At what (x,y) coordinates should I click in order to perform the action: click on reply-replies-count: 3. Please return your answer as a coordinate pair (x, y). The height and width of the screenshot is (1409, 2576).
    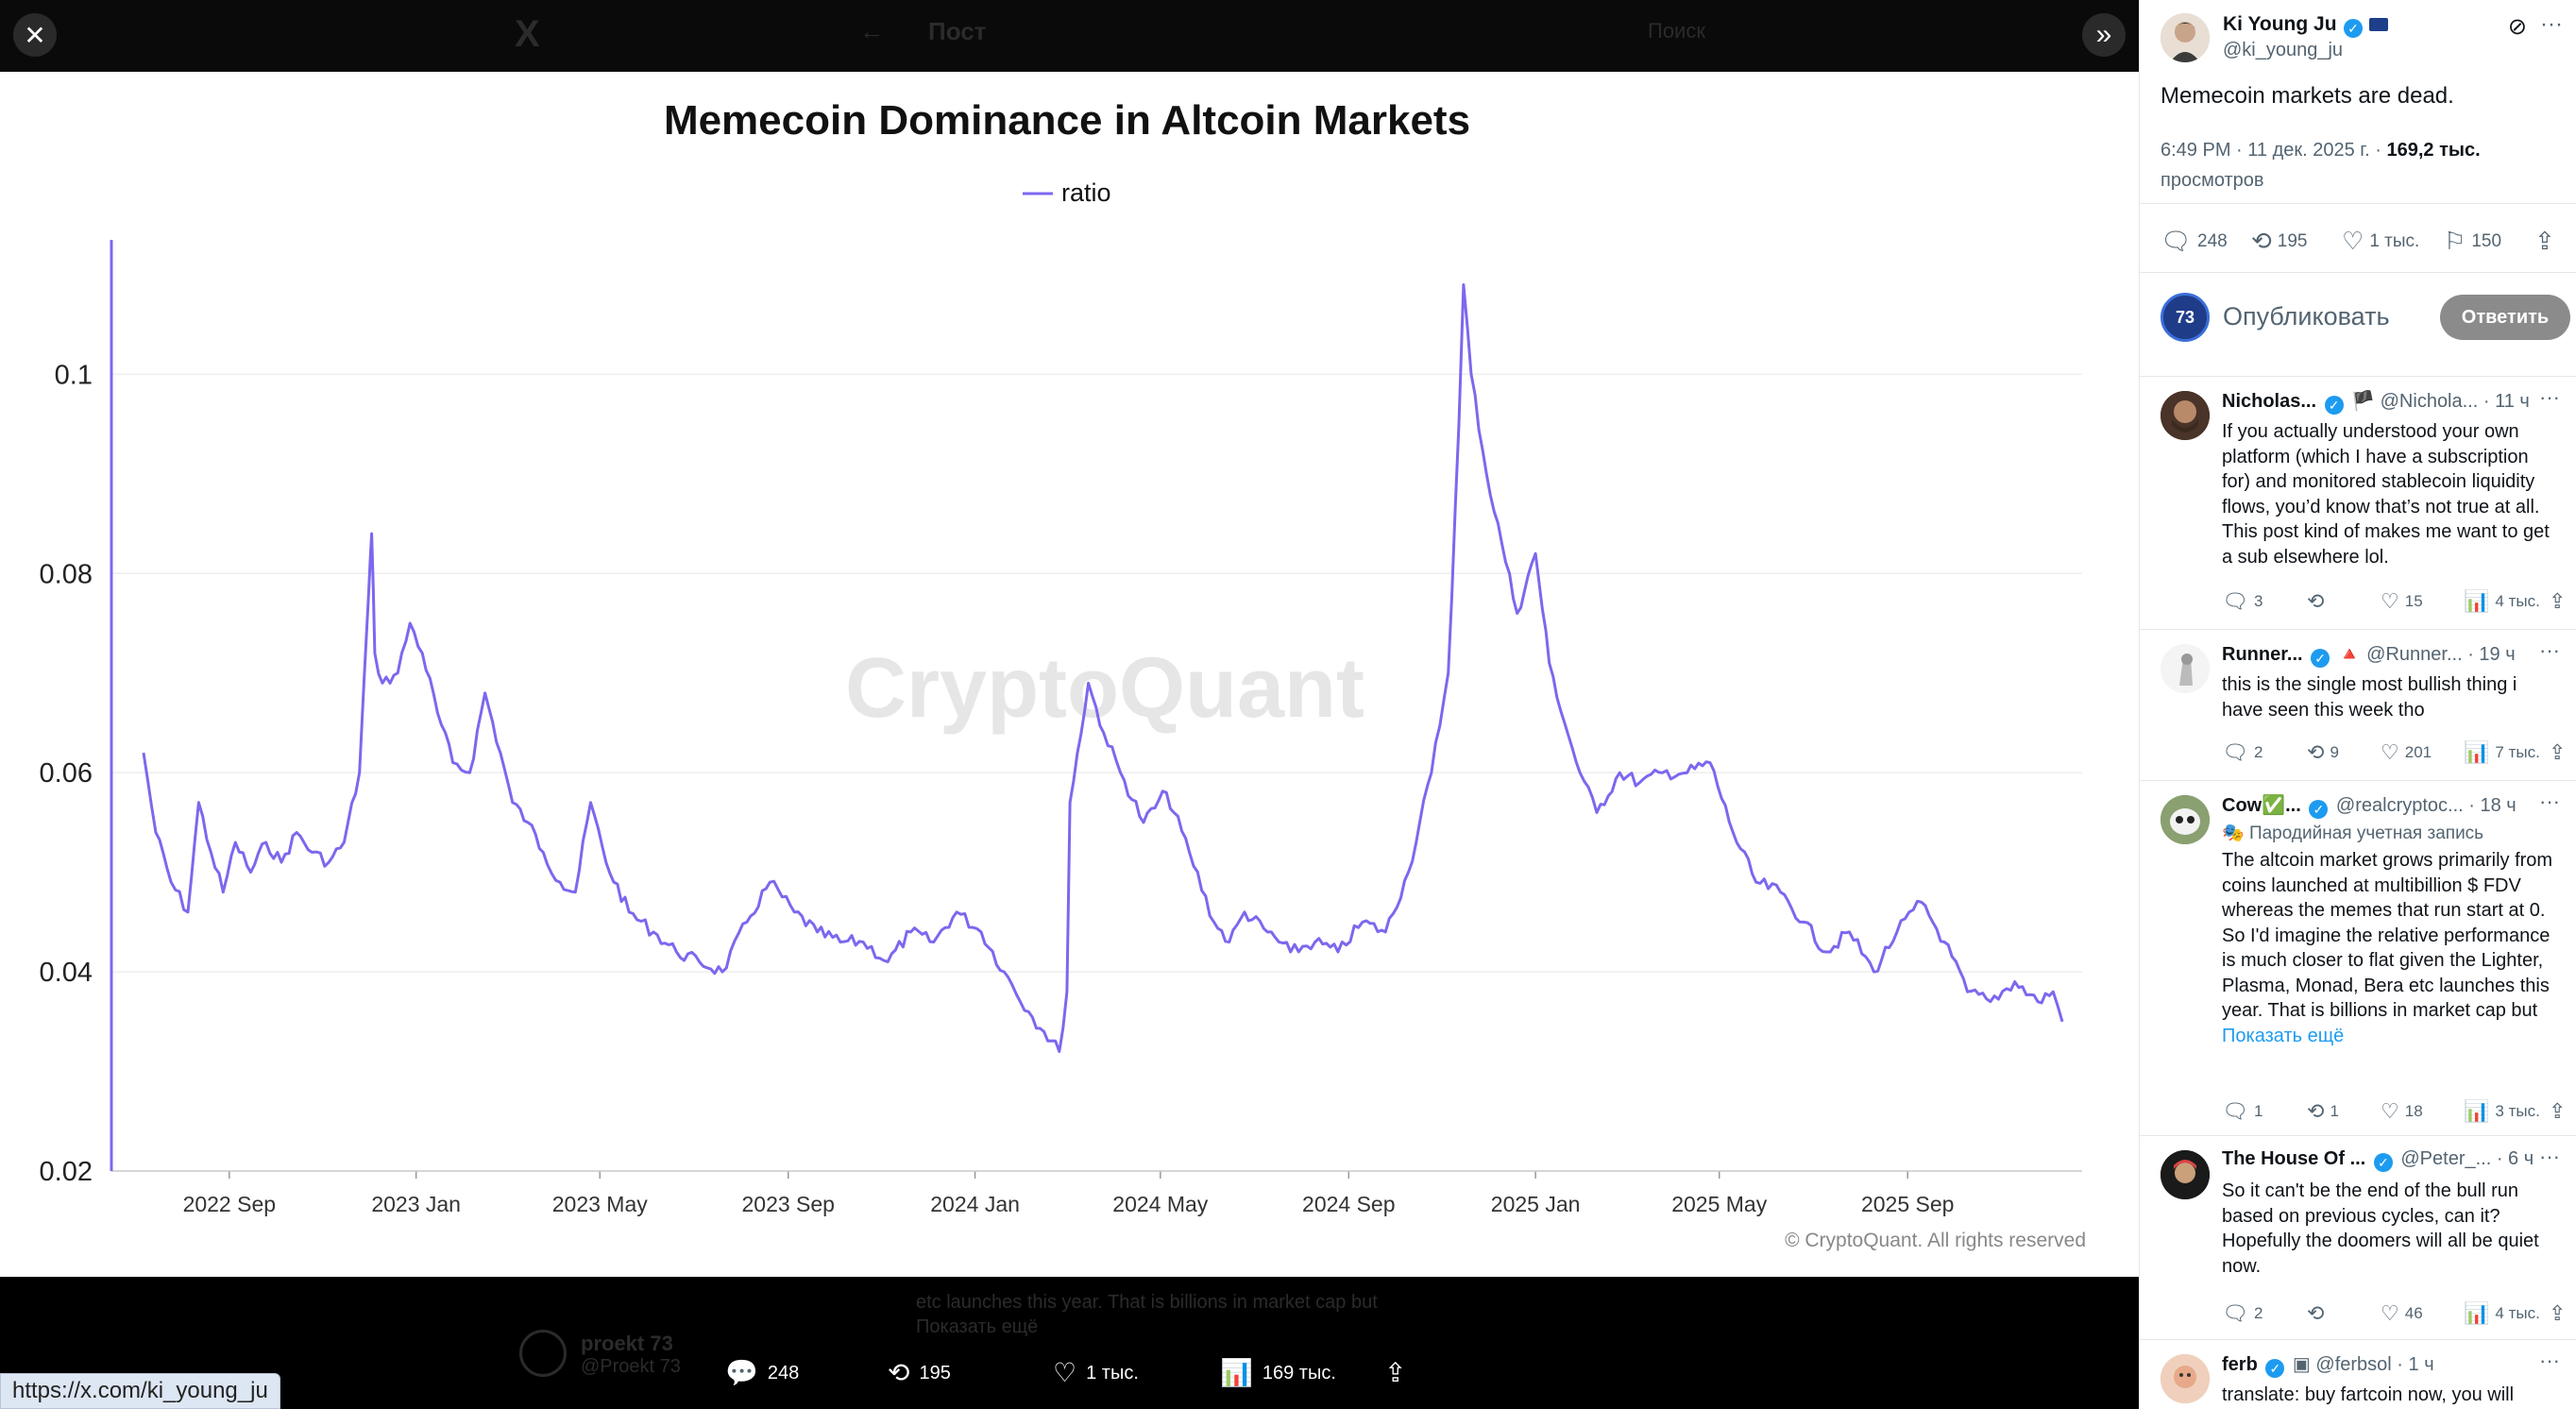
    Looking at the image, I should click on (2258, 601).